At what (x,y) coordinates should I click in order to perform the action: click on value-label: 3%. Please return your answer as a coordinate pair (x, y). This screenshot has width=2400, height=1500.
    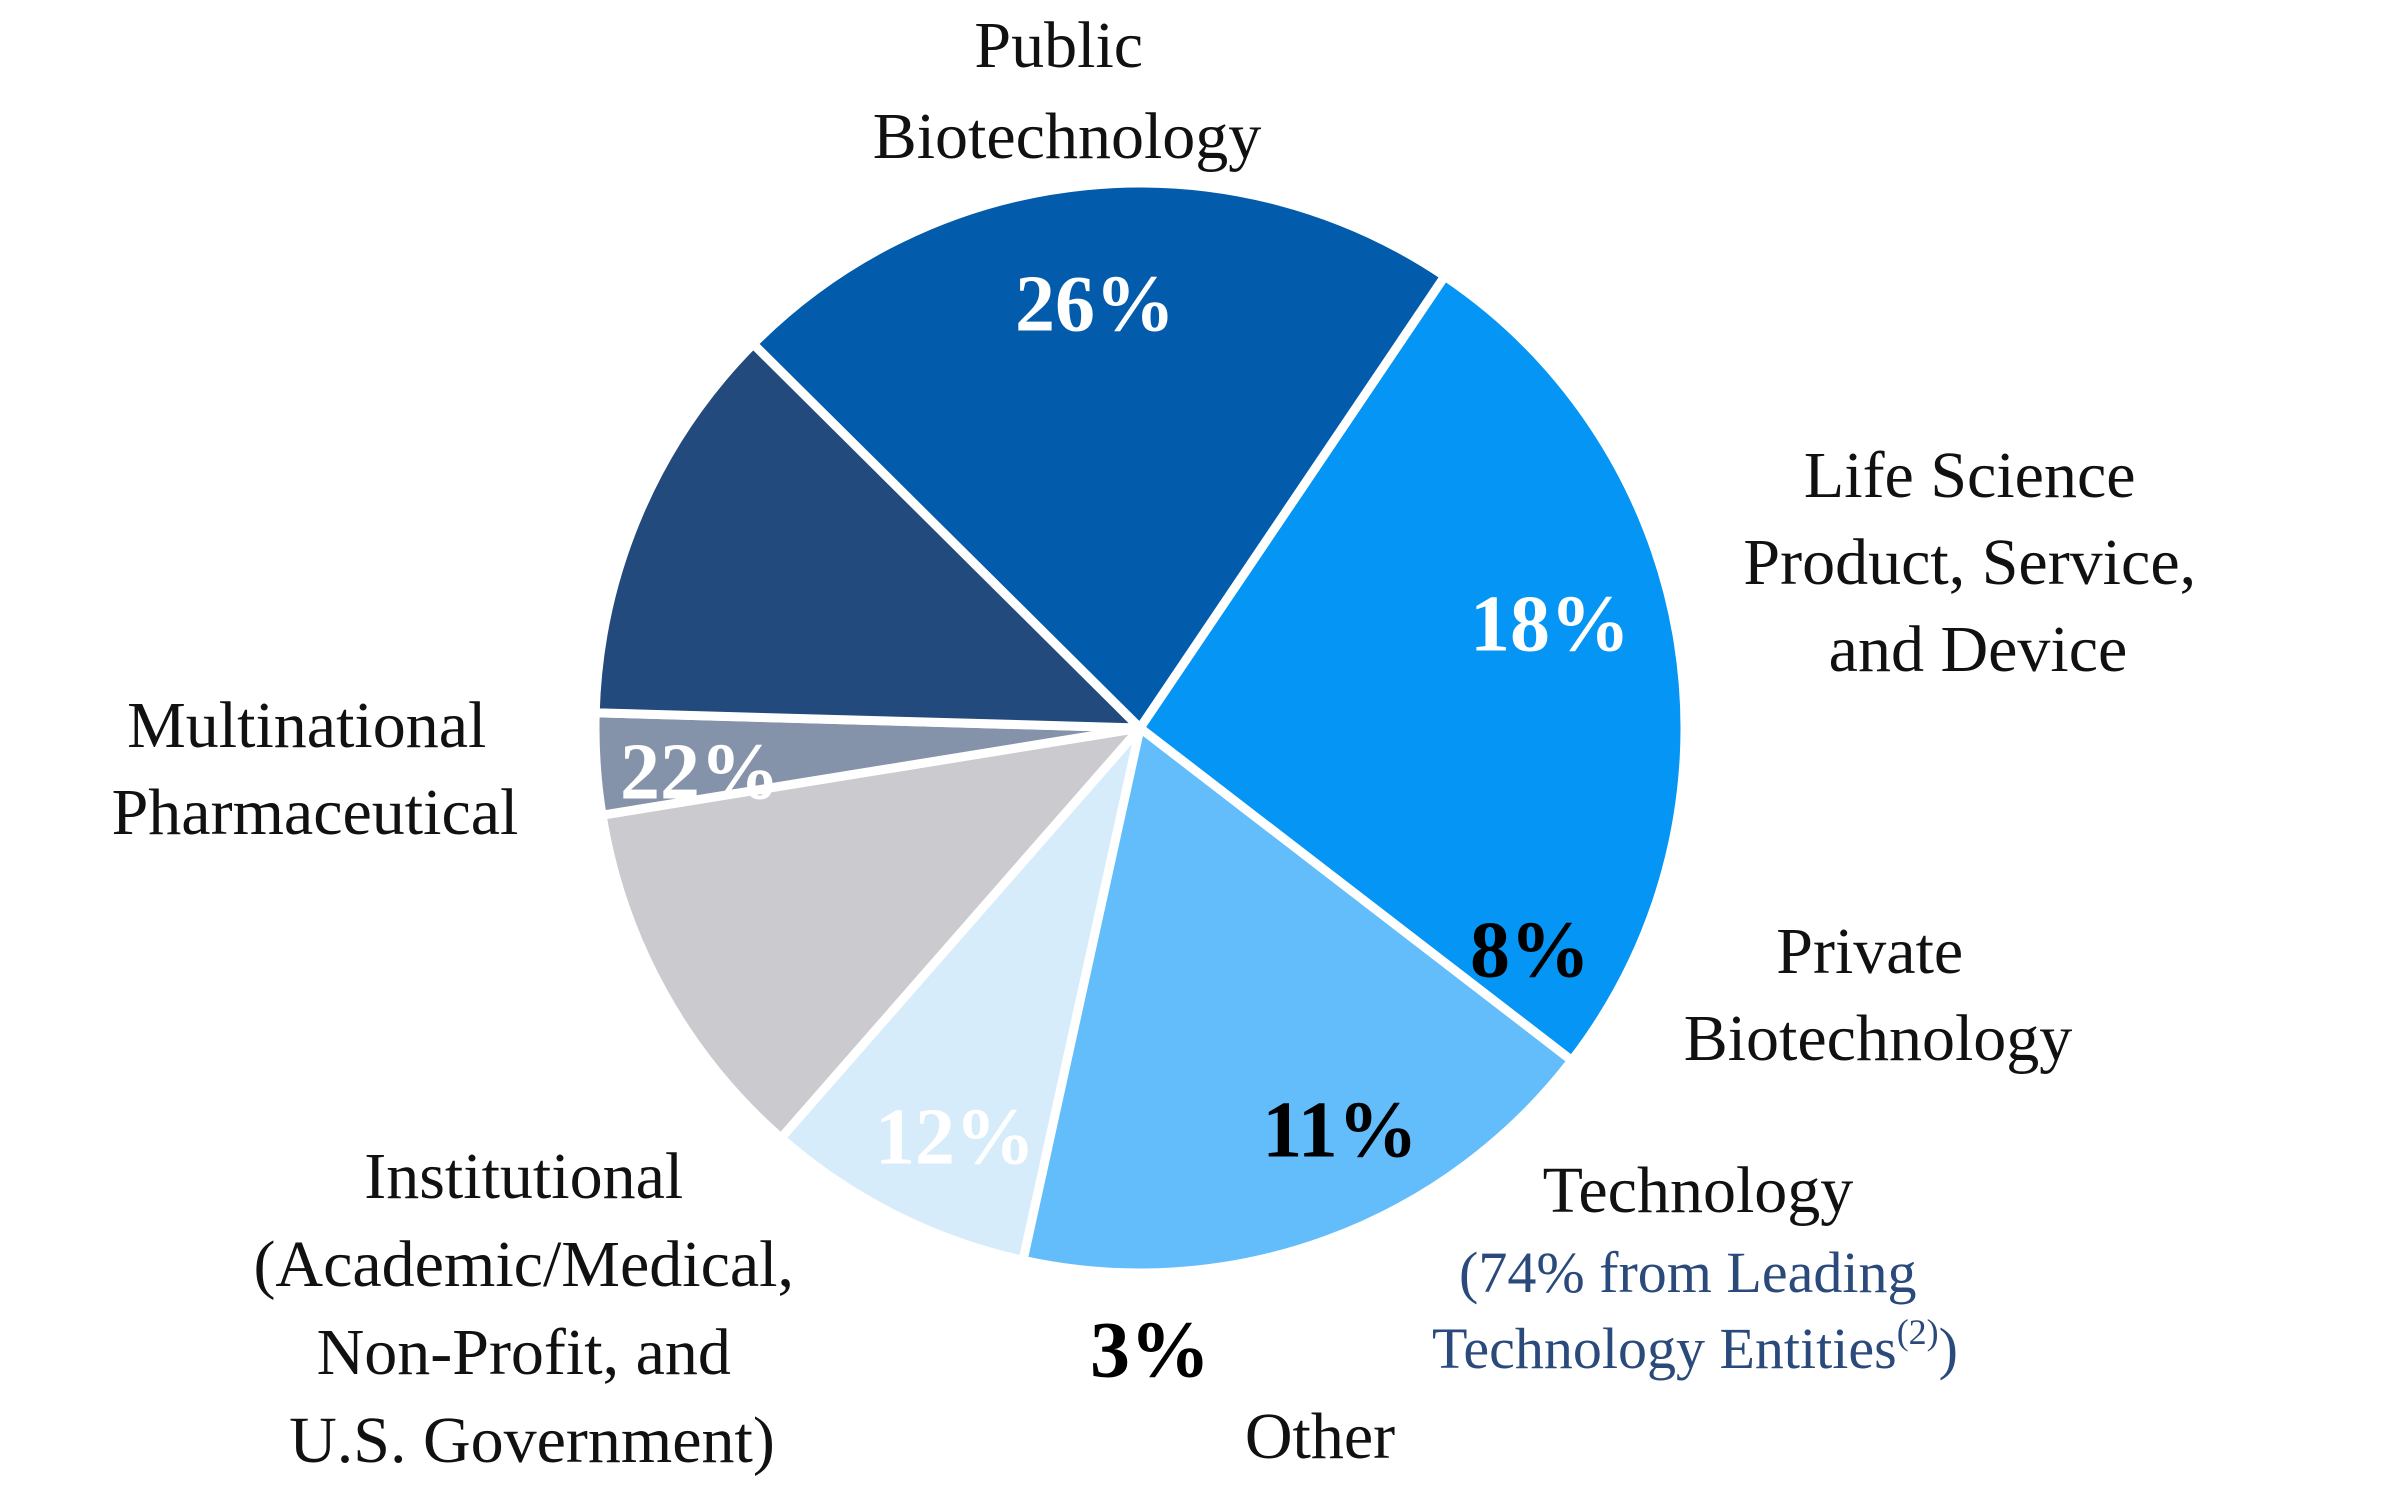
    Looking at the image, I should click on (1150, 1350).